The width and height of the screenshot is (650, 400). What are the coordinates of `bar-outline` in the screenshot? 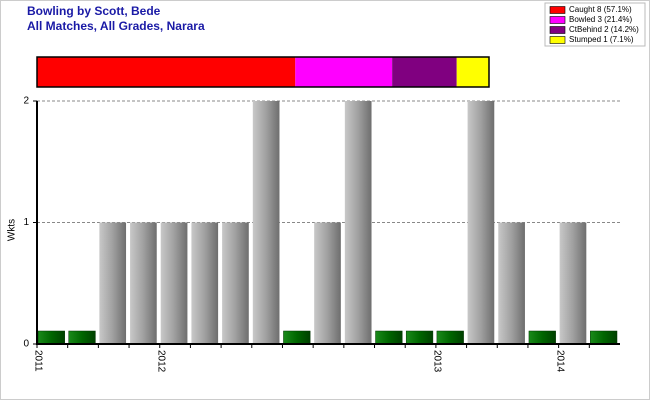 It's located at (263, 72).